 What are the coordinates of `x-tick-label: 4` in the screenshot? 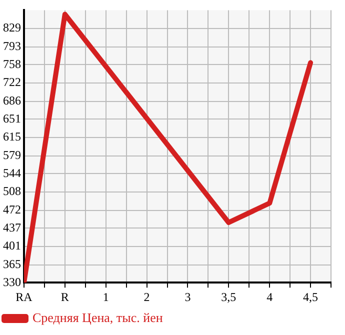 It's located at (269, 297).